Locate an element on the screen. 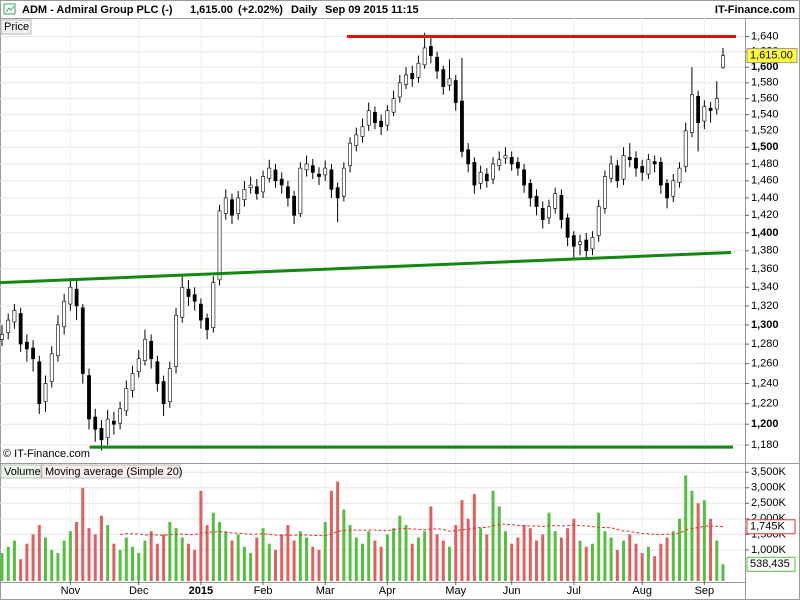 Image resolution: width=800 pixels, height=600 pixels. y-tick-label: 1,520 is located at coordinates (765, 131).